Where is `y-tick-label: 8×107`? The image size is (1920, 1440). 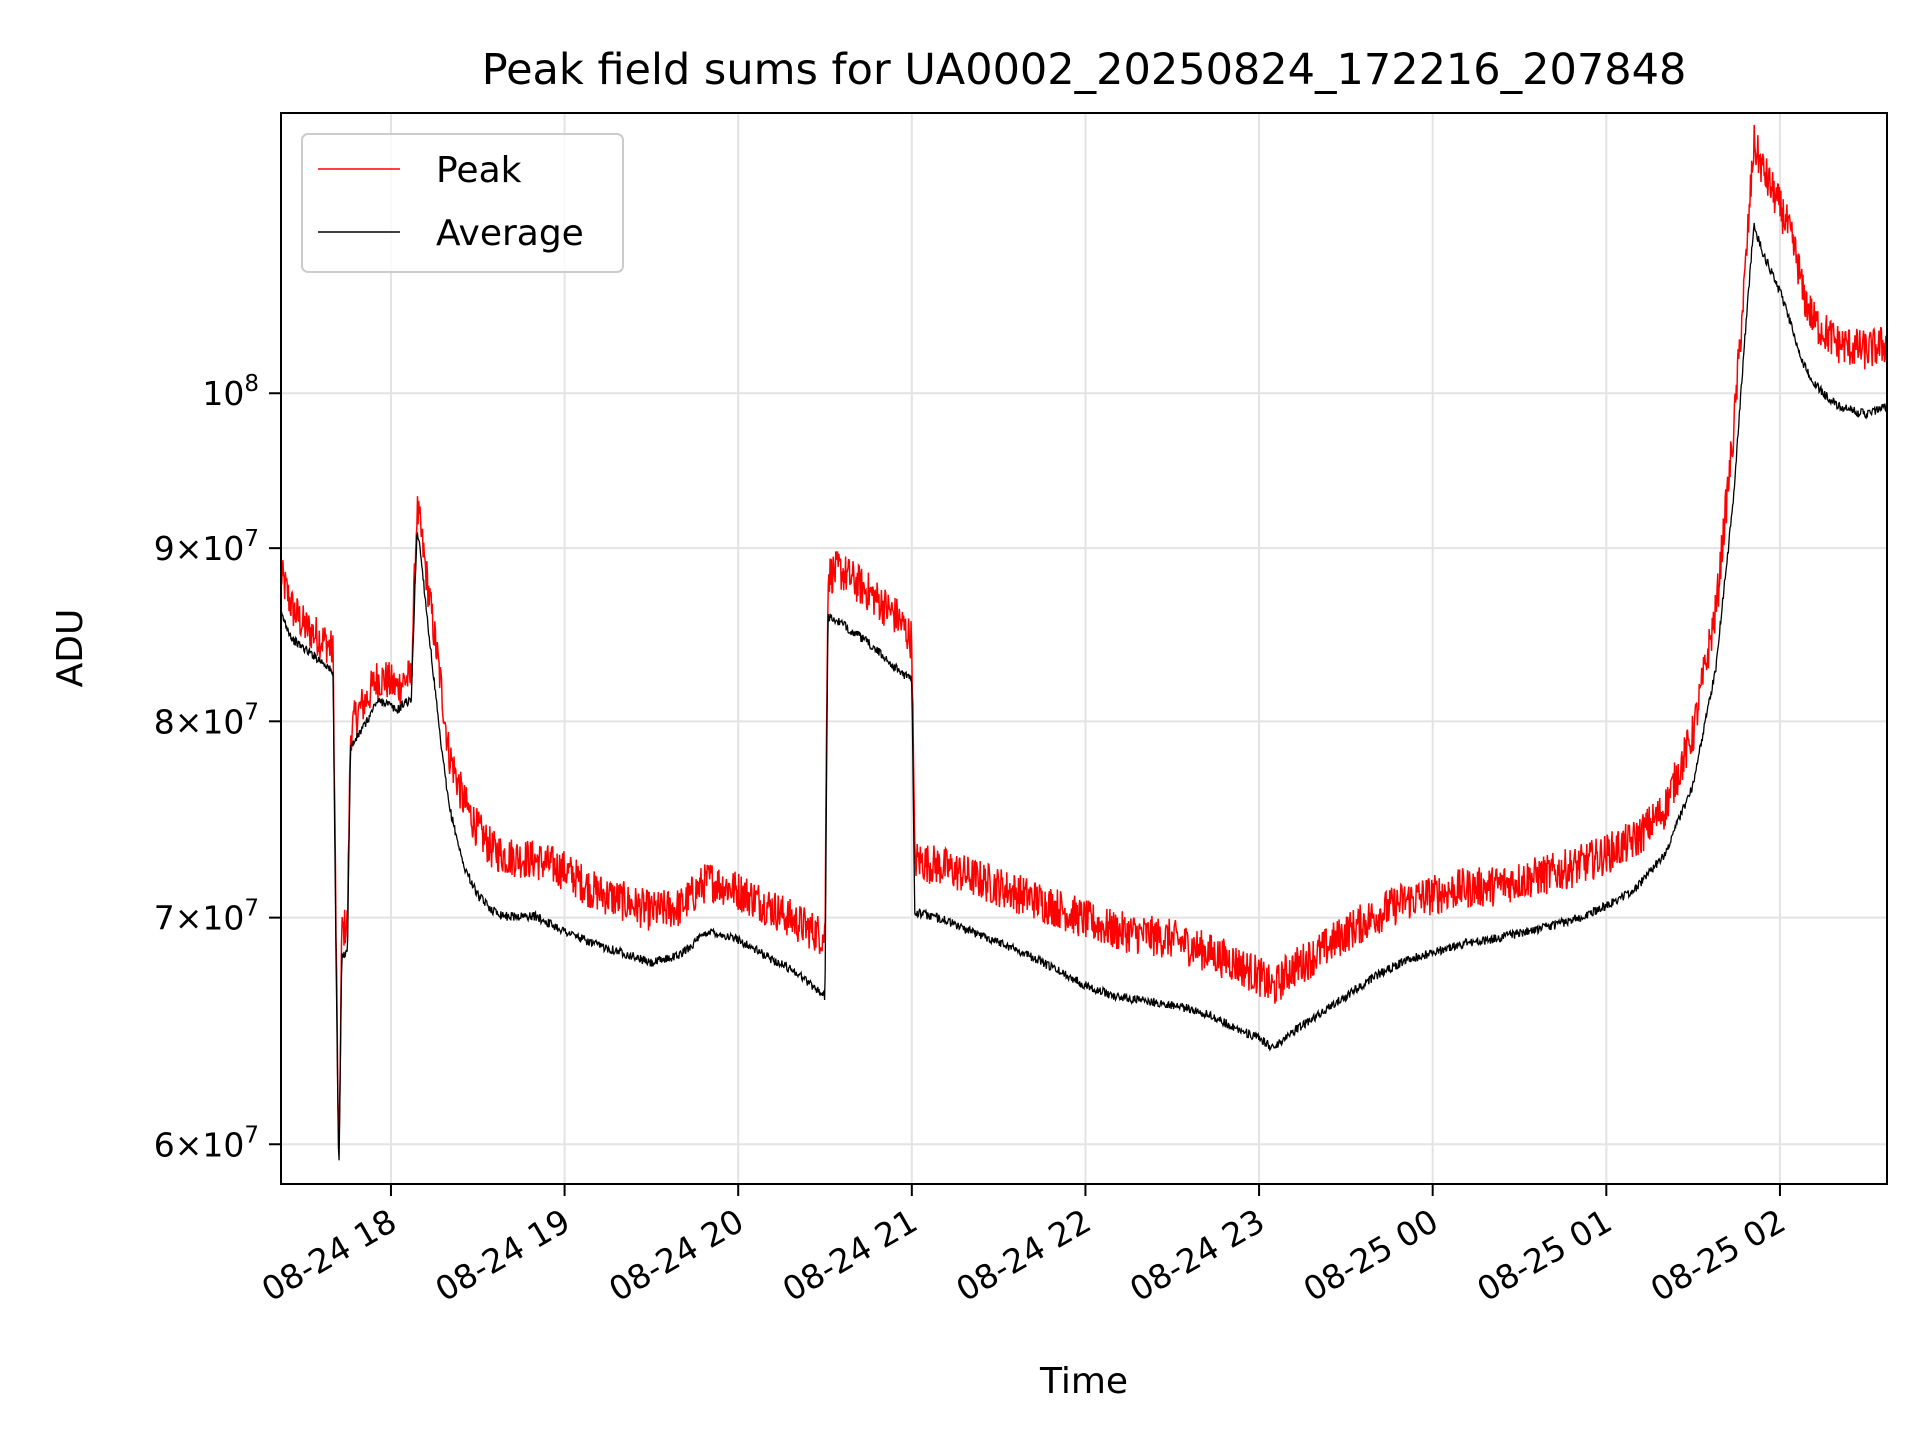 y-tick-label: 8×107 is located at coordinates (206, 720).